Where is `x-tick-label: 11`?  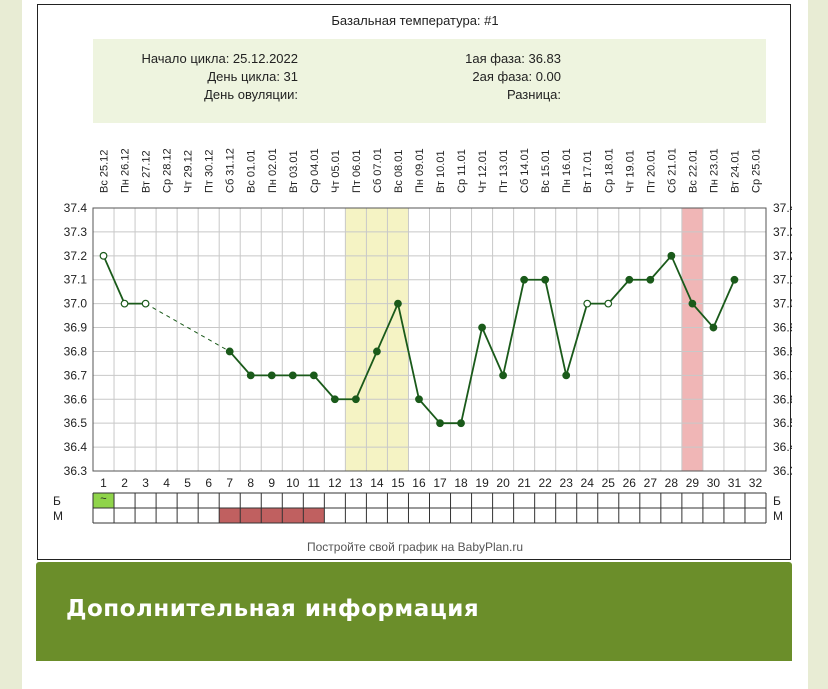 x-tick-label: 11 is located at coordinates (314, 483).